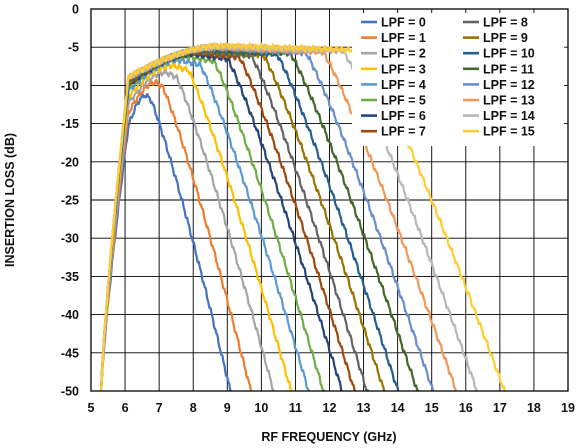 Image resolution: width=579 pixels, height=448 pixels. What do you see at coordinates (125, 408) in the screenshot?
I see `x-tick-label-1: 6` at bounding box center [125, 408].